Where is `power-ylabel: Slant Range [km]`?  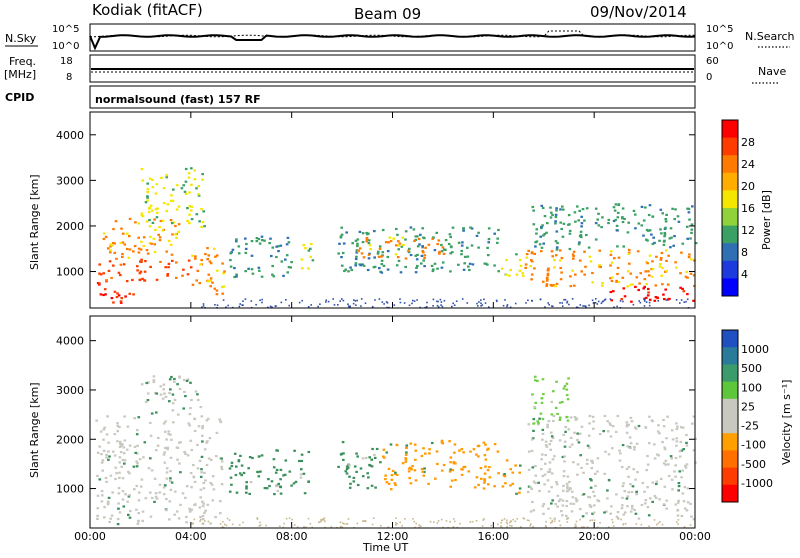 power-ylabel: Slant Range [km] is located at coordinates (34, 222).